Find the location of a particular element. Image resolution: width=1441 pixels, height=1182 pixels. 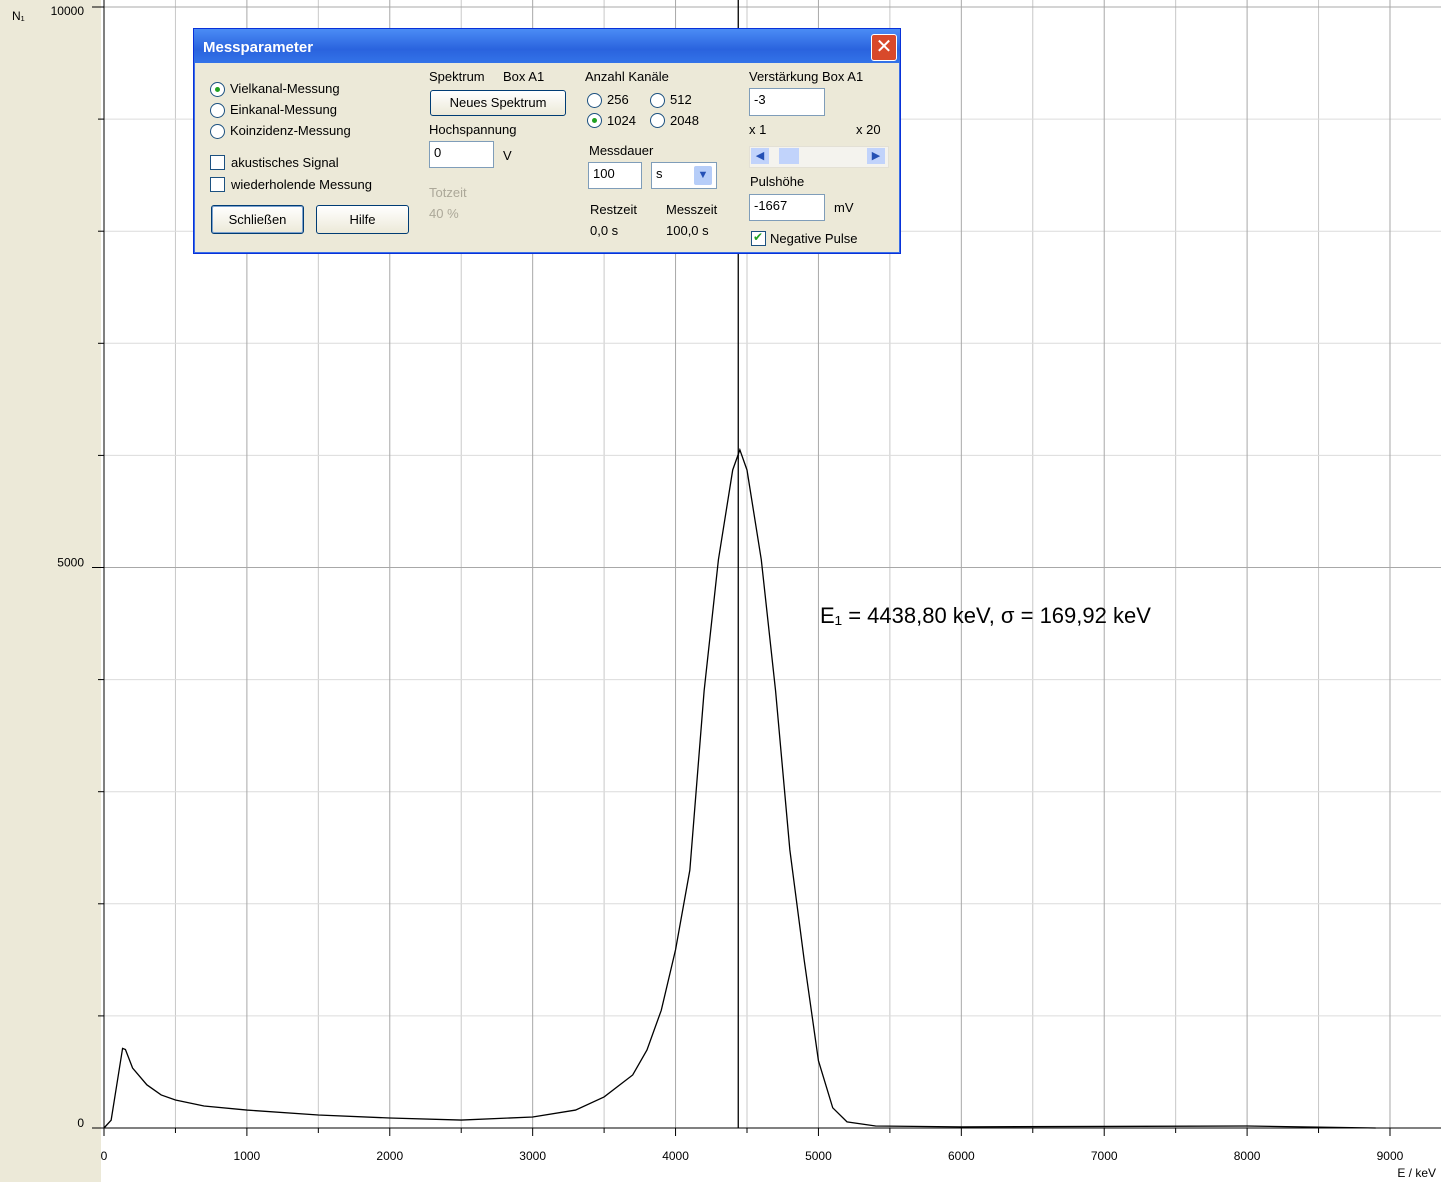

radio-label: Vielkanal-Messung is located at coordinates (285, 88).